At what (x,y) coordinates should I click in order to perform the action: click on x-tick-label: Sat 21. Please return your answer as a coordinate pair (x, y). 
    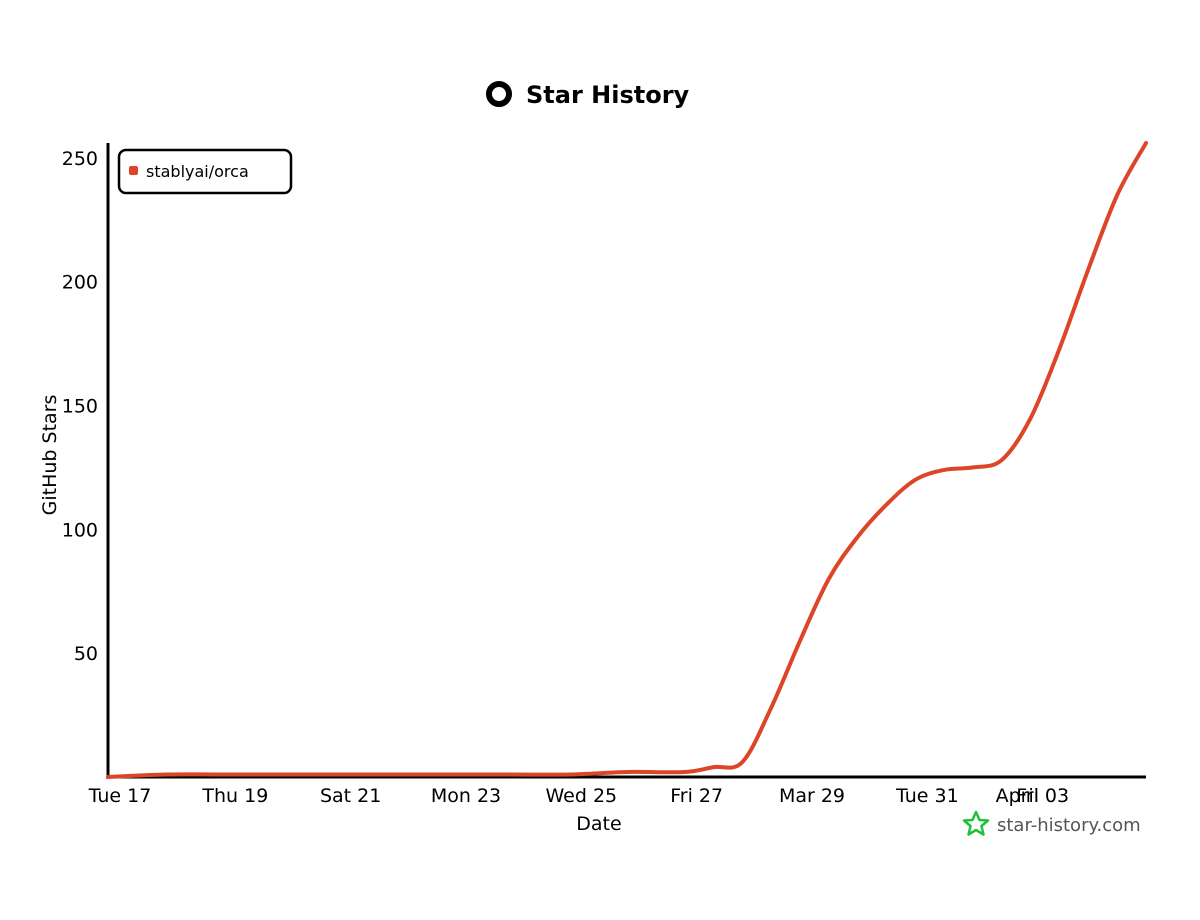
    Looking at the image, I should click on (350, 796).